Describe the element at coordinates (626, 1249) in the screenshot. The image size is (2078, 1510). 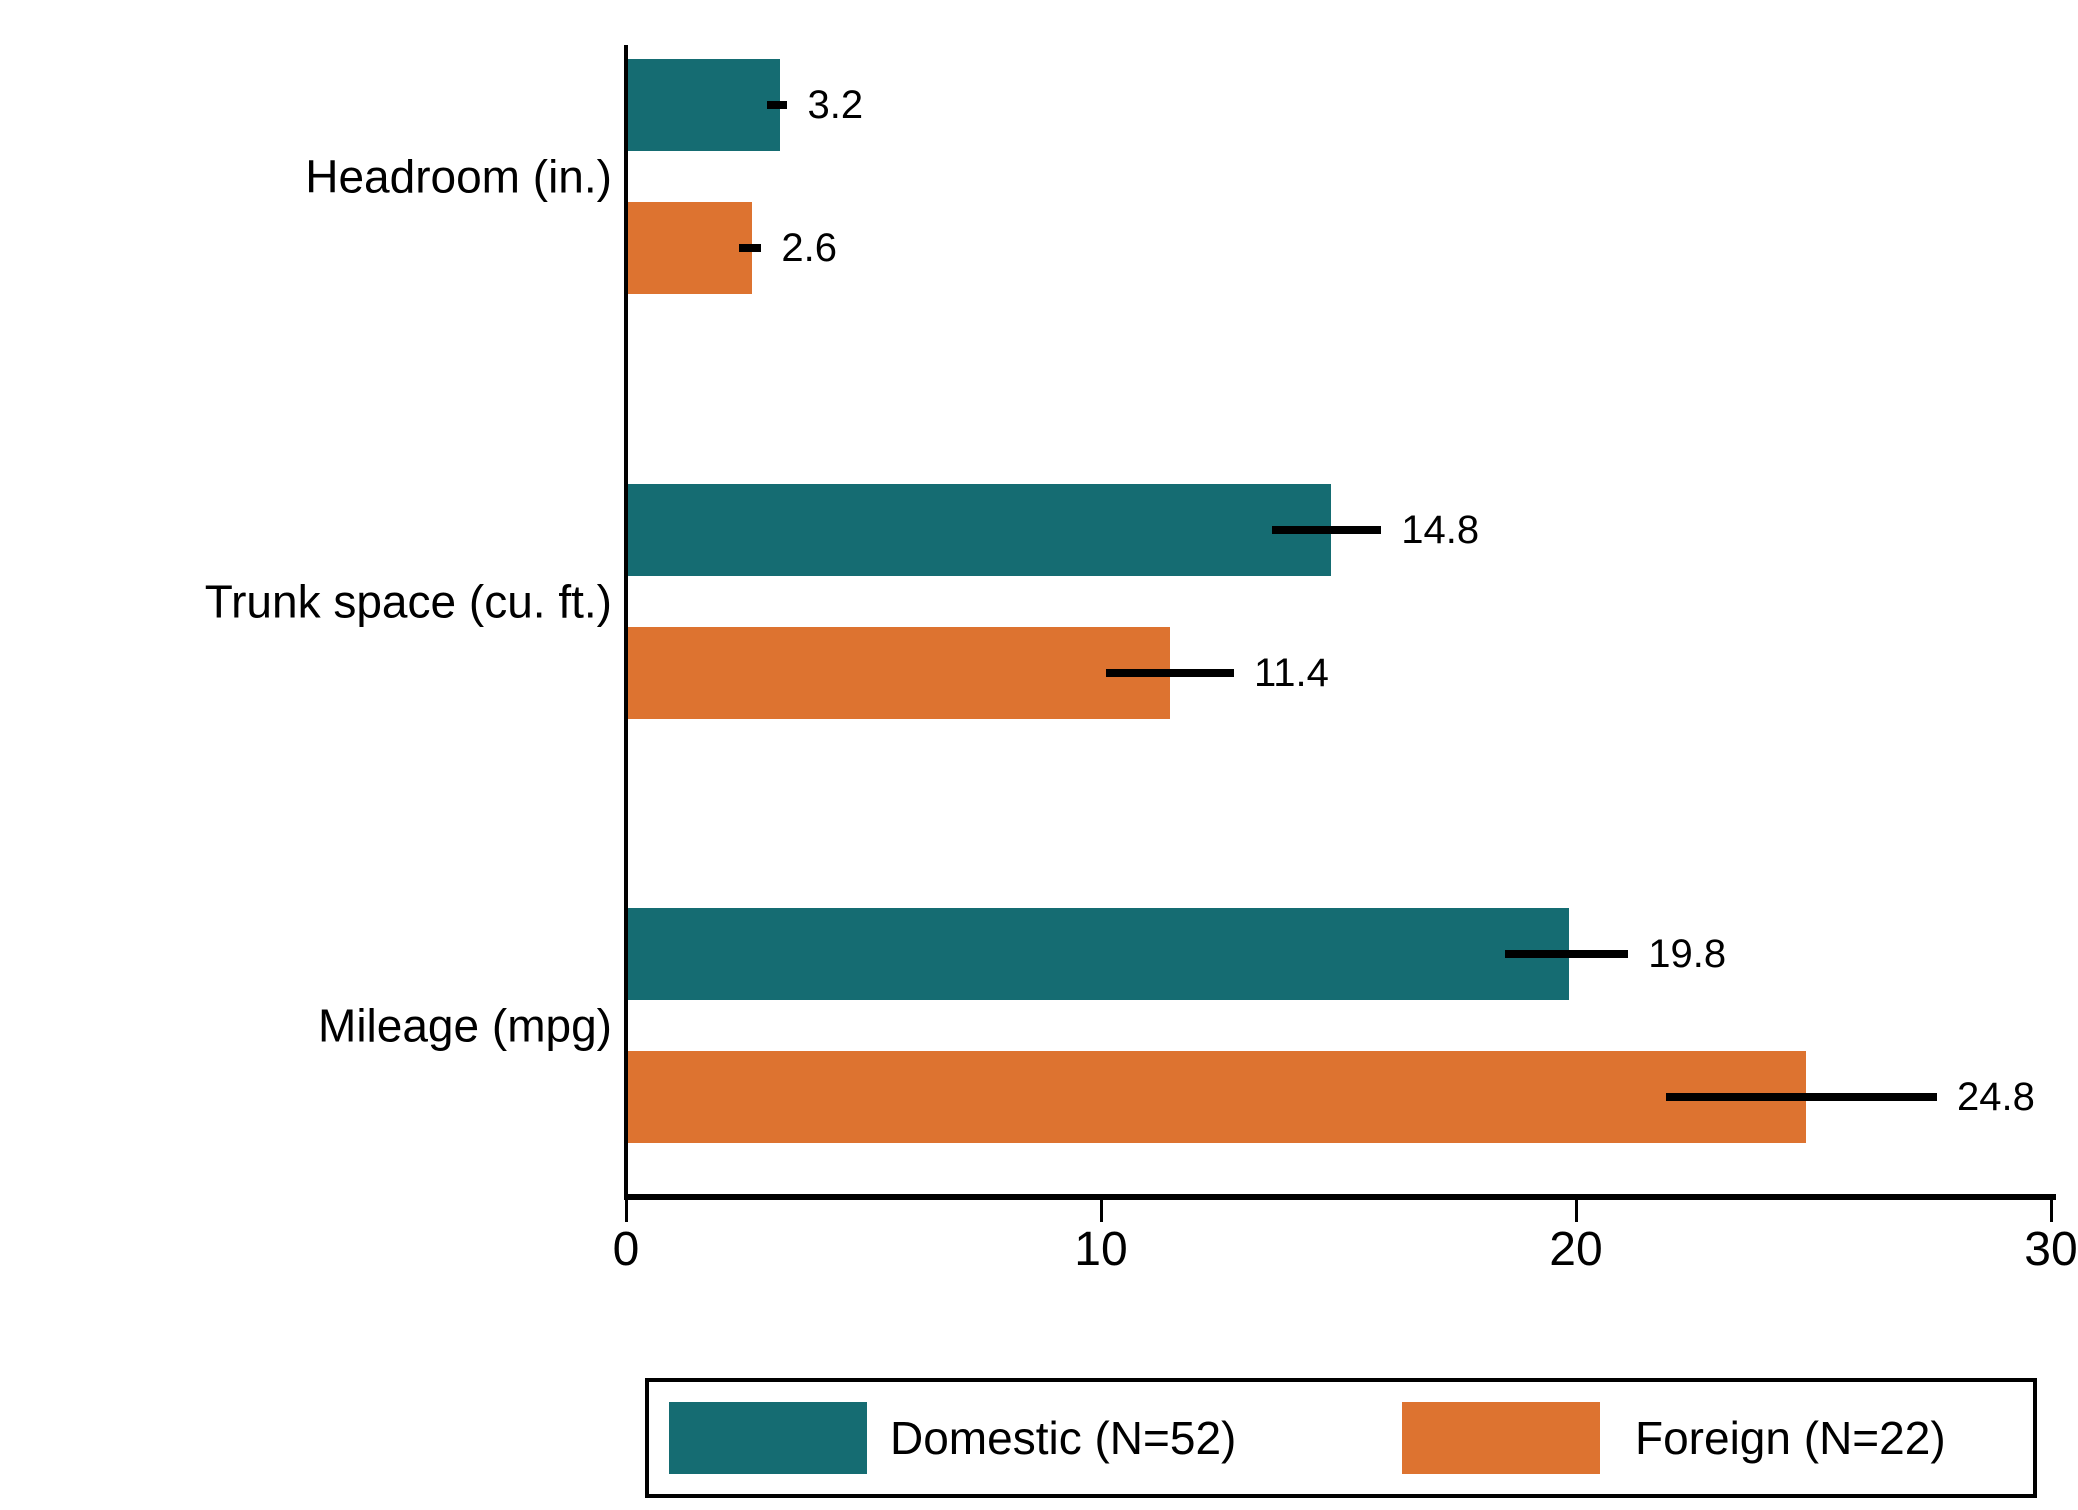
I see `x-tick-label-0: 0` at that location.